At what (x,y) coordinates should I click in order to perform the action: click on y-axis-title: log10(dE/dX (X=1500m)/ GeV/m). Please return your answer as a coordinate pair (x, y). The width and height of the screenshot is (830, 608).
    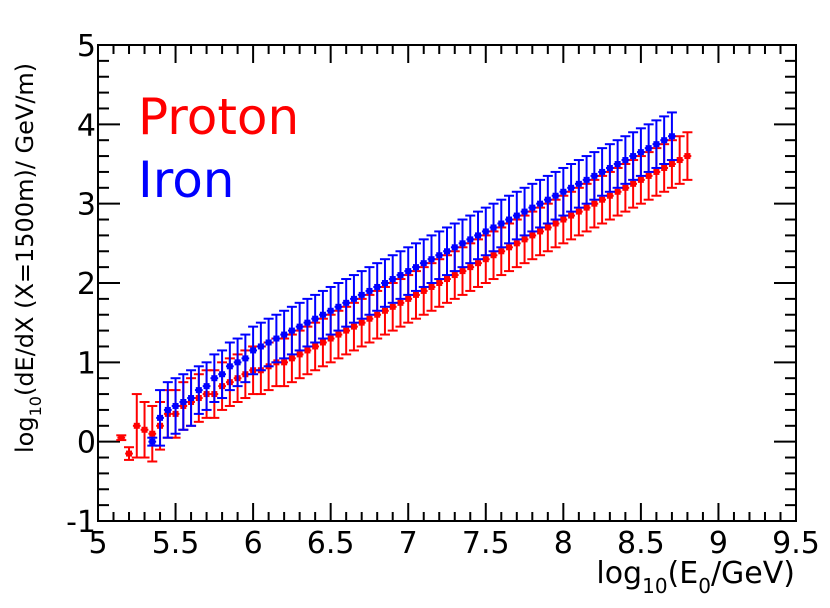
    Looking at the image, I should click on (28, 258).